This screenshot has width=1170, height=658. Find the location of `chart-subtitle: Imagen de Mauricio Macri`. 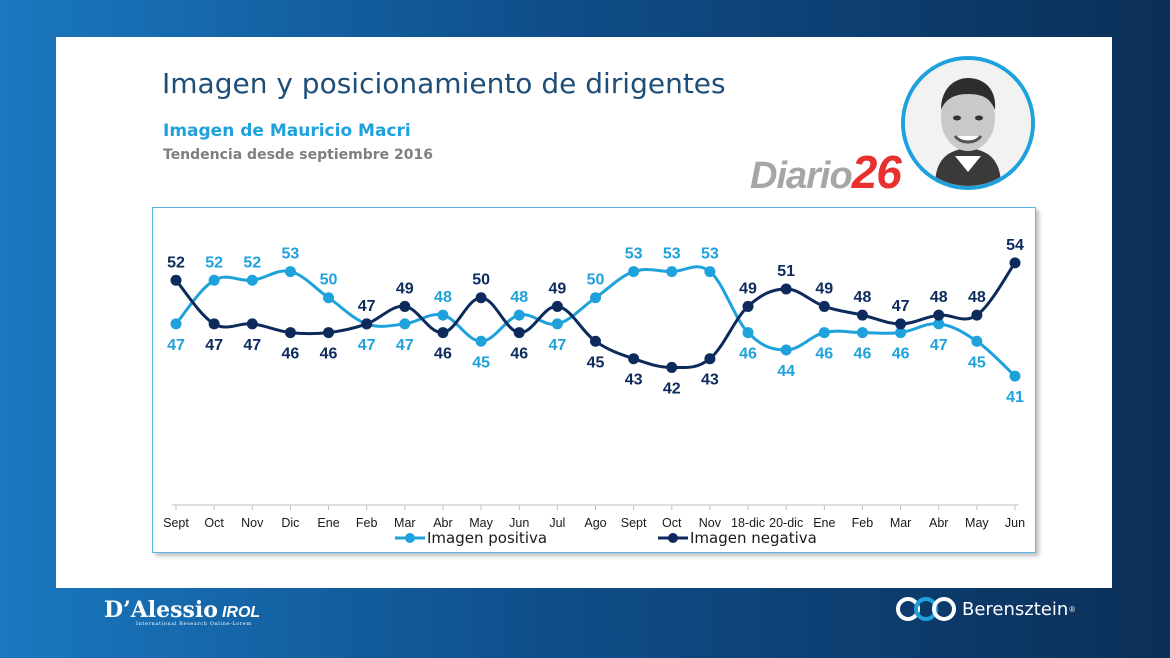

chart-subtitle: Imagen de Mauricio Macri is located at coordinates (287, 131).